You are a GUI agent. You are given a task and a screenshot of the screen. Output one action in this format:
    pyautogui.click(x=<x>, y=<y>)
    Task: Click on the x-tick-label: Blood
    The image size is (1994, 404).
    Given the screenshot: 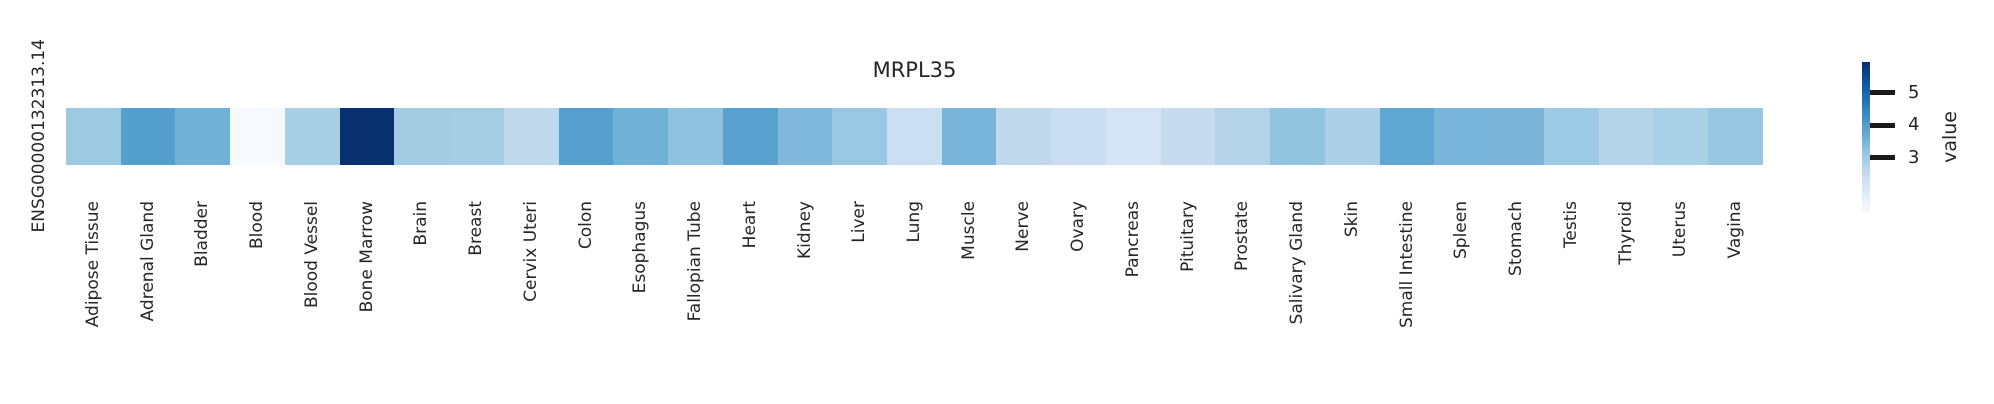 What is the action you would take?
    pyautogui.click(x=257, y=225)
    